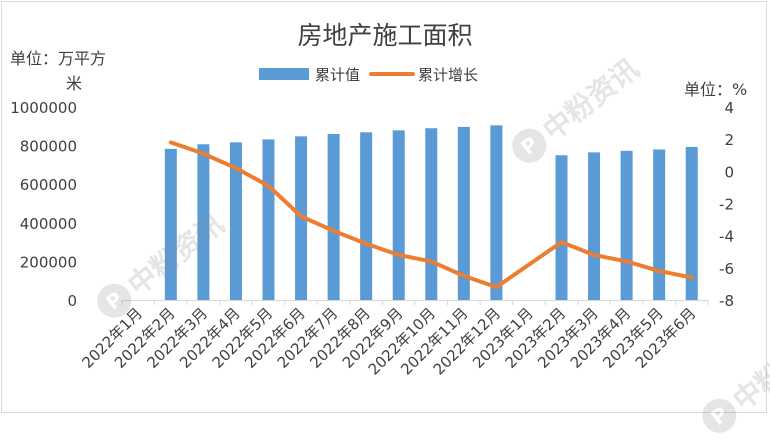  I want to click on right-tick-label: -4, so click(726, 237).